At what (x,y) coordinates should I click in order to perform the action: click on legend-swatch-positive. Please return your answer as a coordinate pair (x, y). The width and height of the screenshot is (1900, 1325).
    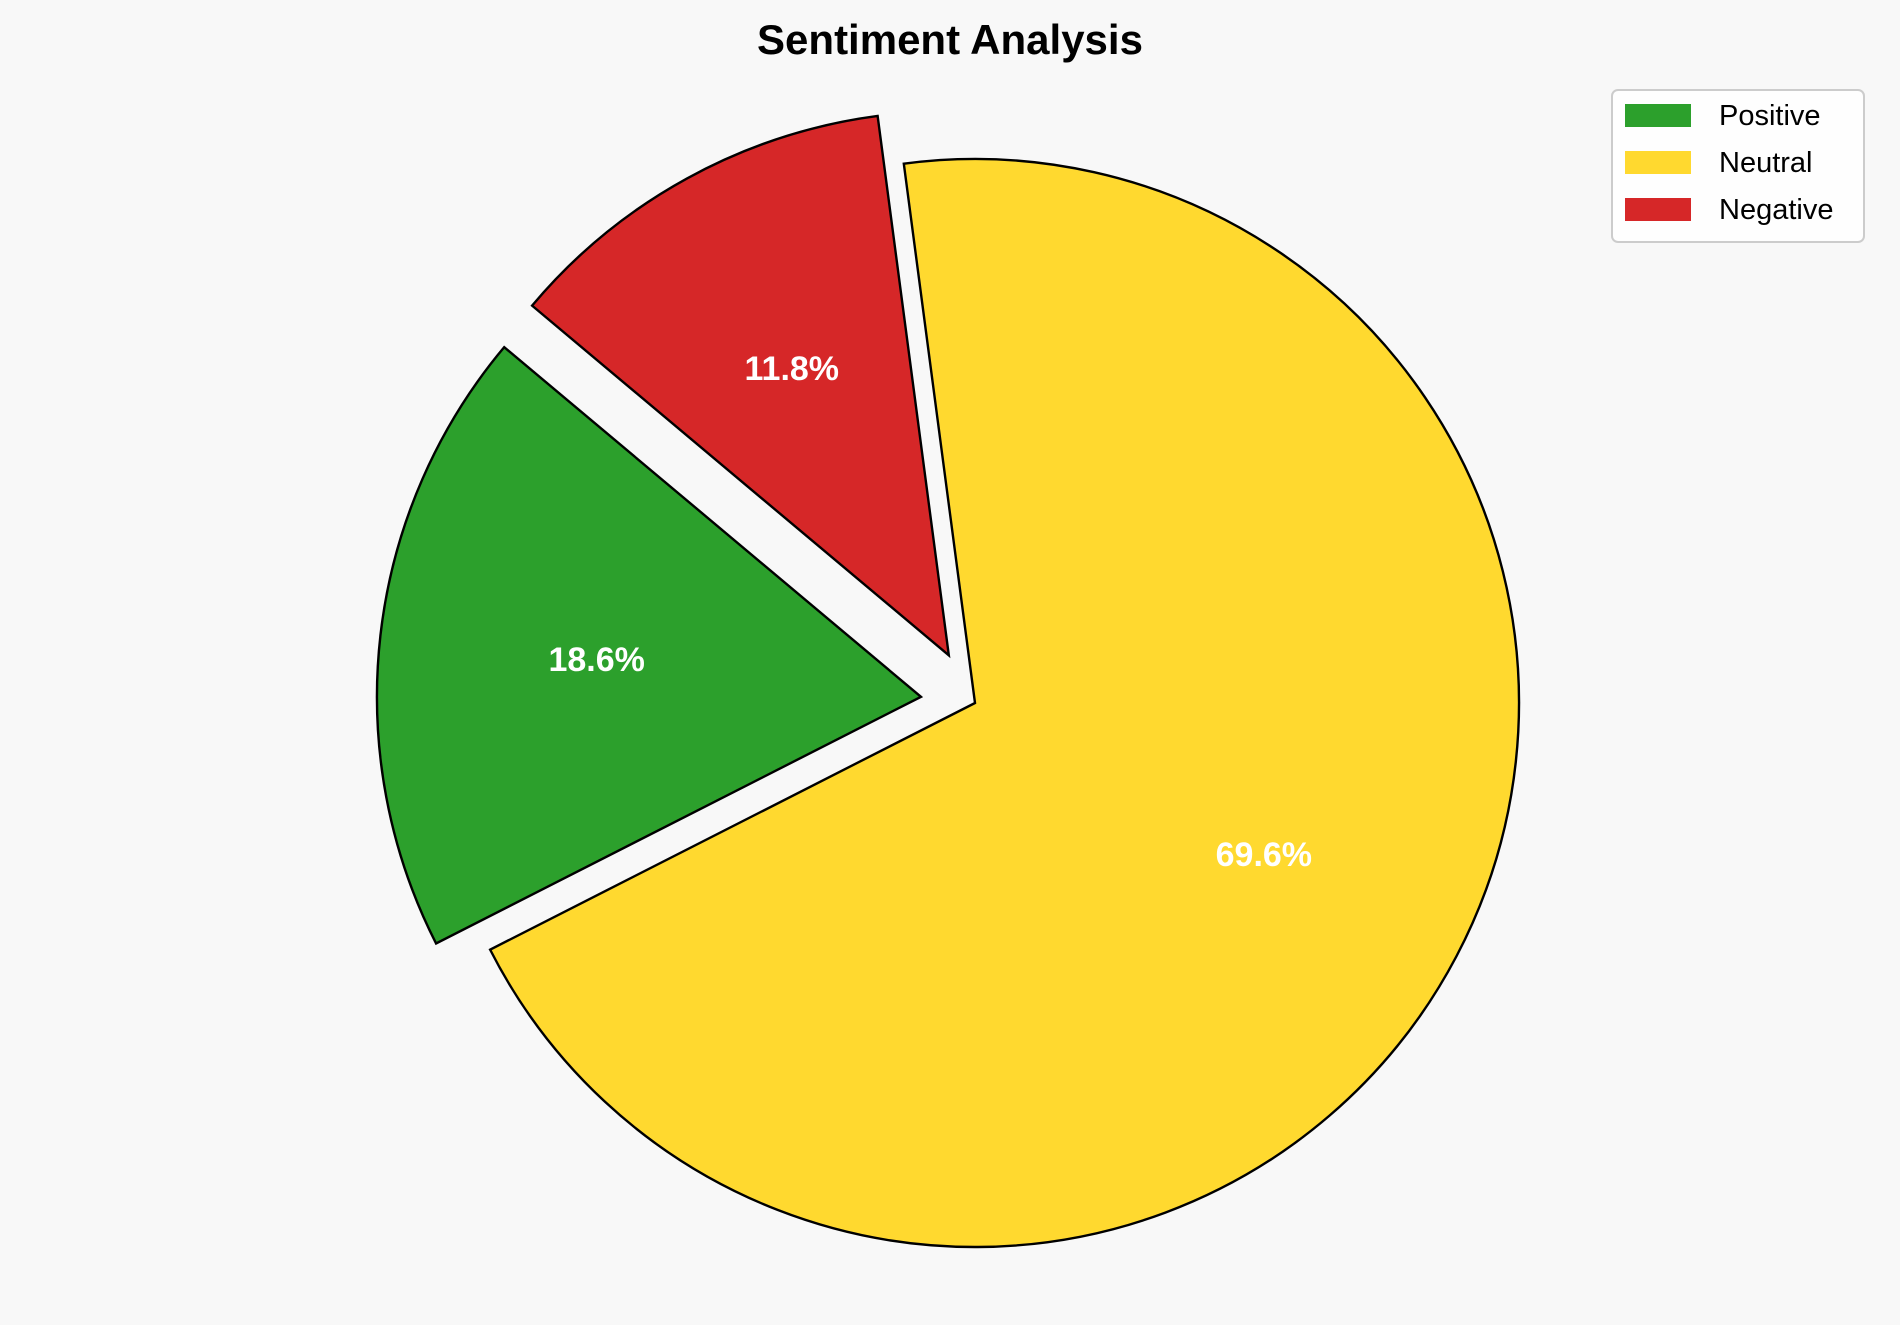
    Looking at the image, I should click on (1658, 115).